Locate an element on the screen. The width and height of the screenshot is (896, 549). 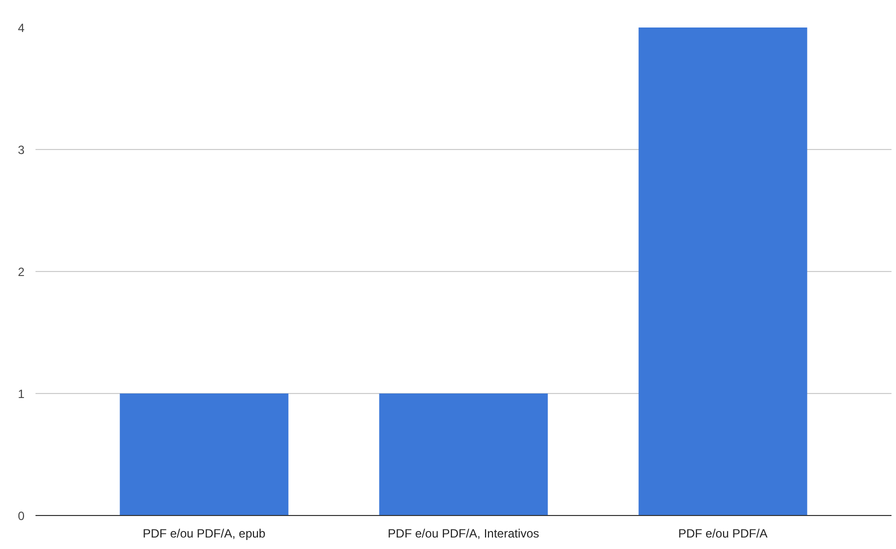
y-tick-label: 0 is located at coordinates (21, 516).